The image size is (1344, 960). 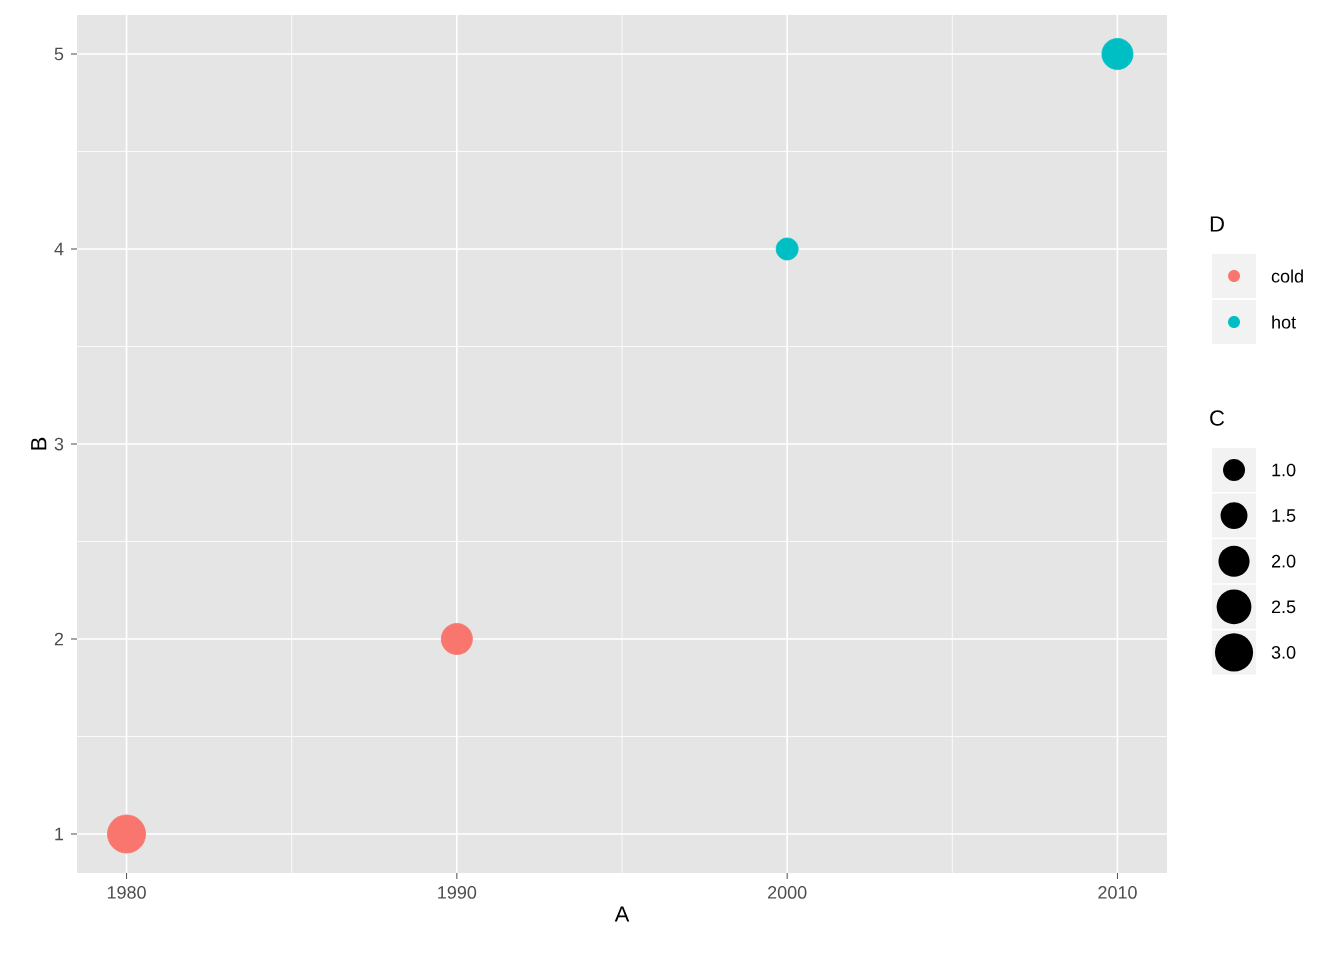 I want to click on y-tick-label: 5, so click(x=59, y=54).